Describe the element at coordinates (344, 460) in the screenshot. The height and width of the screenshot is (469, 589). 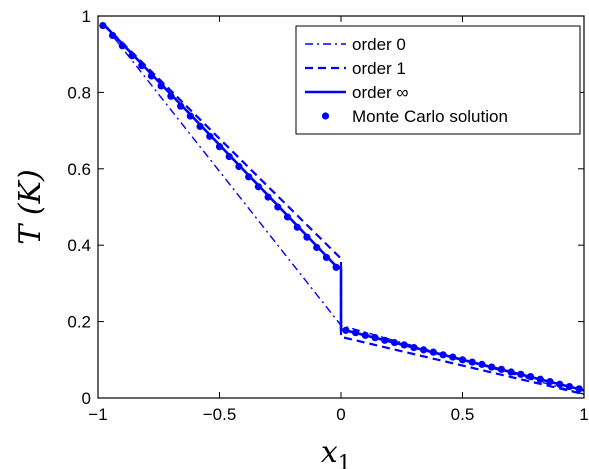
I see `x-axis-label-subscript: 1` at that location.